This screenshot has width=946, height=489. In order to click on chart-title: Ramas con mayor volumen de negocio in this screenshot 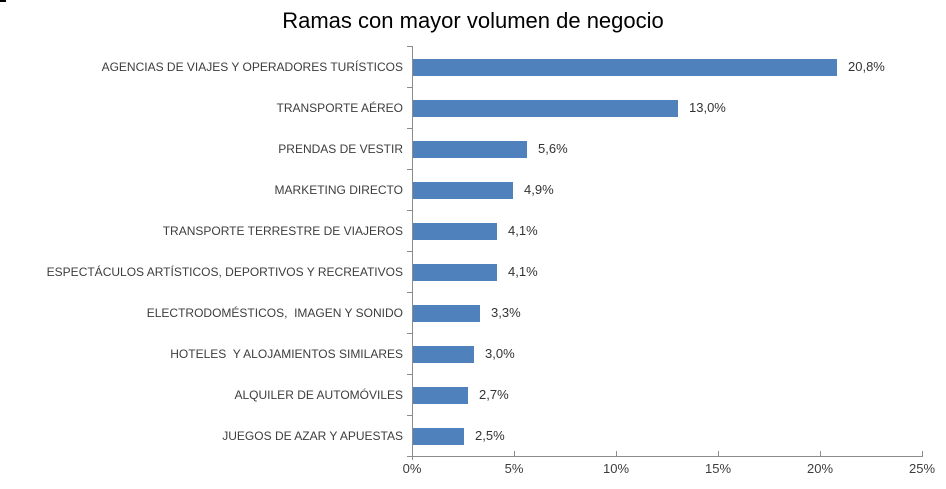, I will do `click(473, 20)`.